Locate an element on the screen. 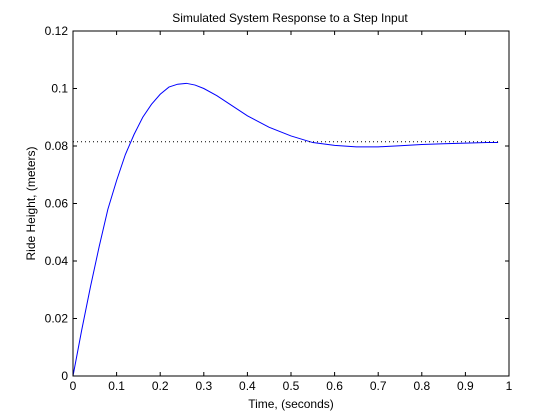 The width and height of the screenshot is (560, 420). y-tick-label: 0 is located at coordinates (64, 376).